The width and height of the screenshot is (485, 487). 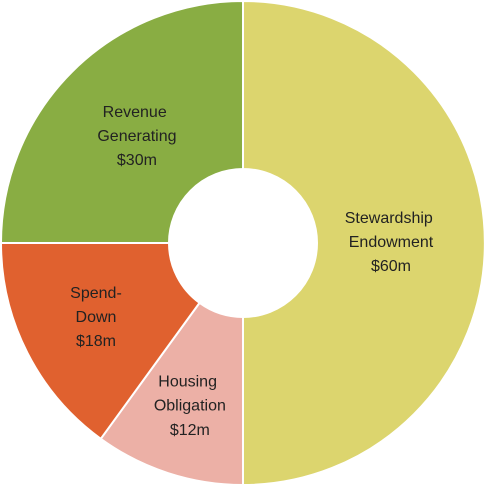 What do you see at coordinates (96, 341) in the screenshot?
I see `value-label: $18m` at bounding box center [96, 341].